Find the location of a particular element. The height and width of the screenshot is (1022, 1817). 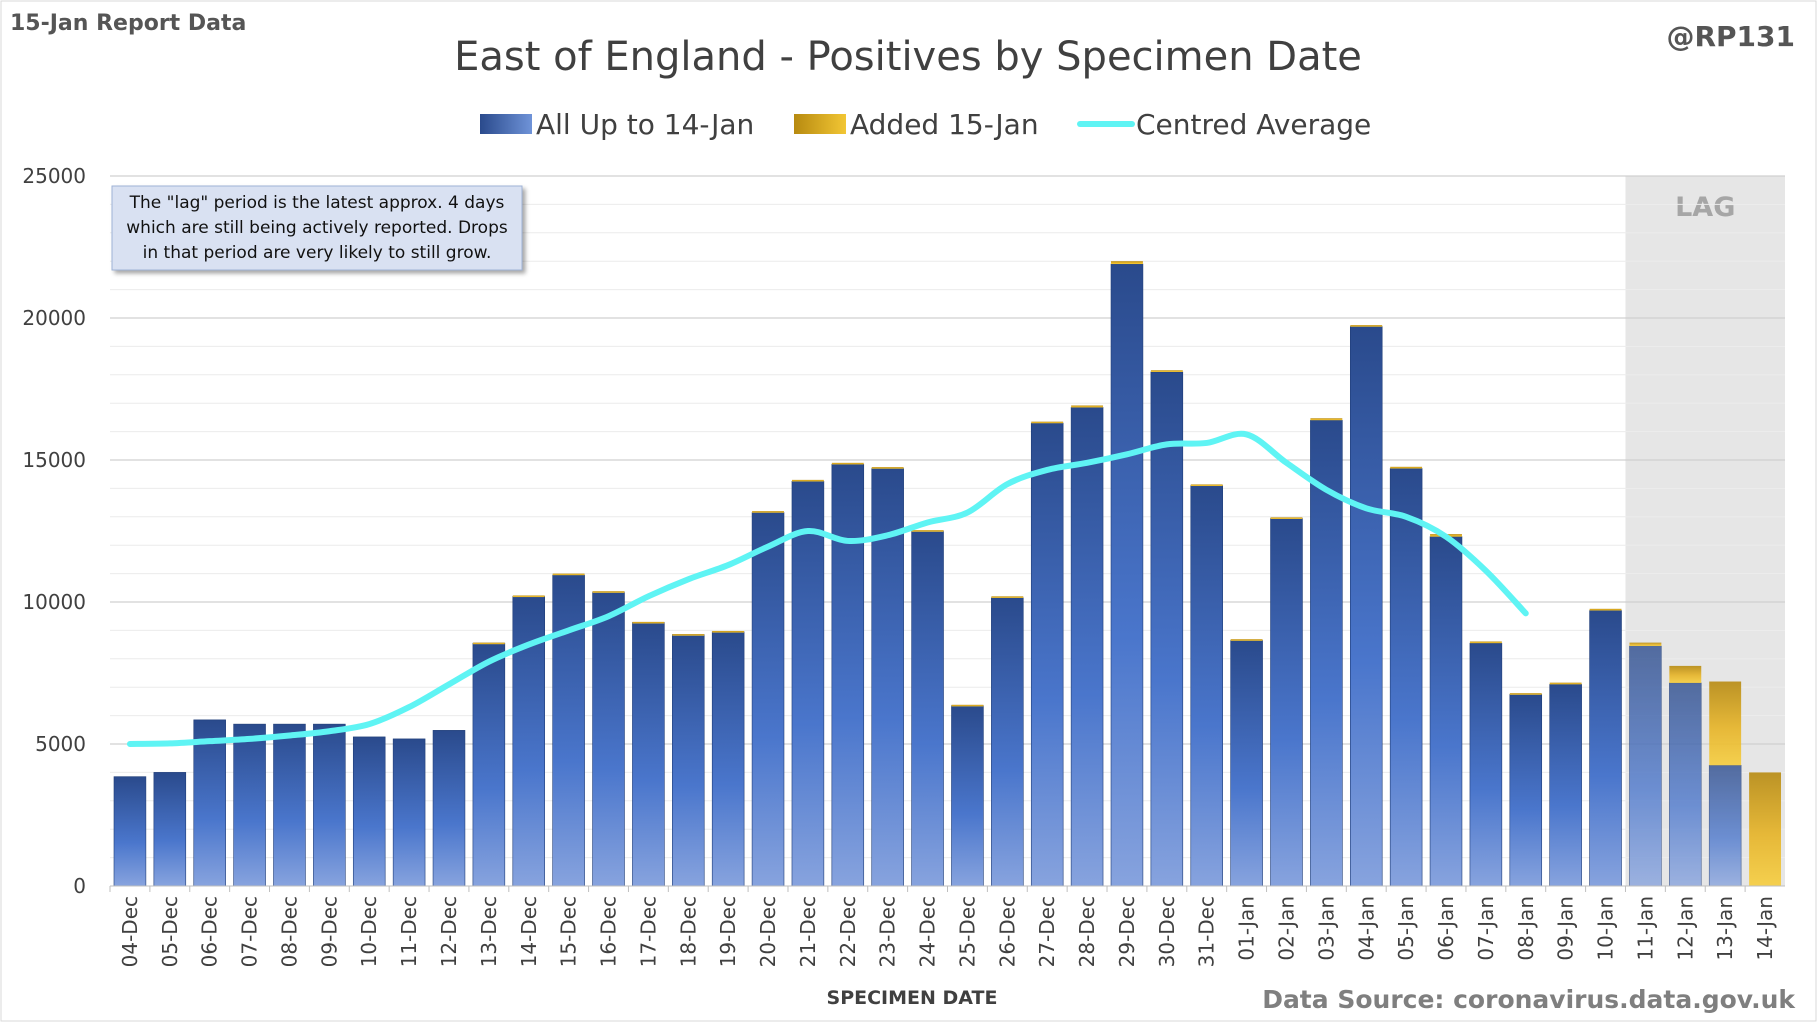

bar-all-up-to-14-jan-30-dec is located at coordinates (1167, 629).